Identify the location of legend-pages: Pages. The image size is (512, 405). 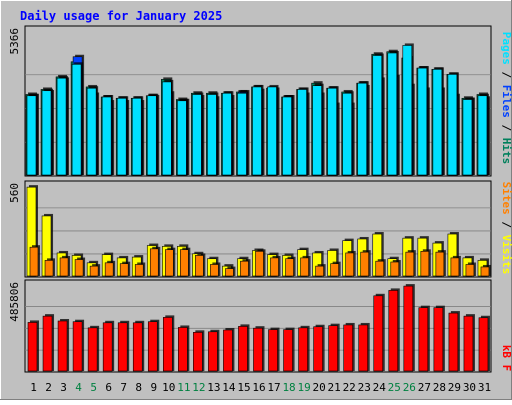
(506, 48).